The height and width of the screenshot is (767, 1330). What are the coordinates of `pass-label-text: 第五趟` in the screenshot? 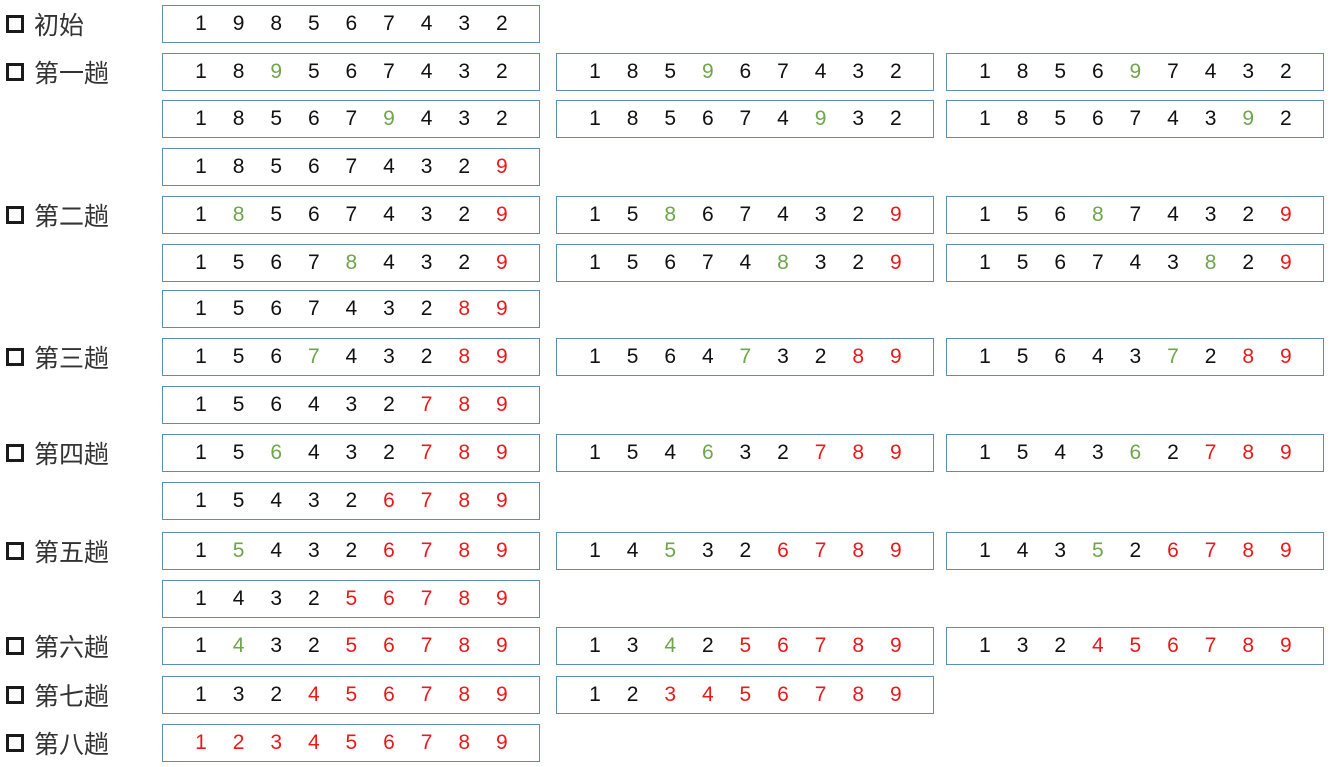 It's located at (72, 552).